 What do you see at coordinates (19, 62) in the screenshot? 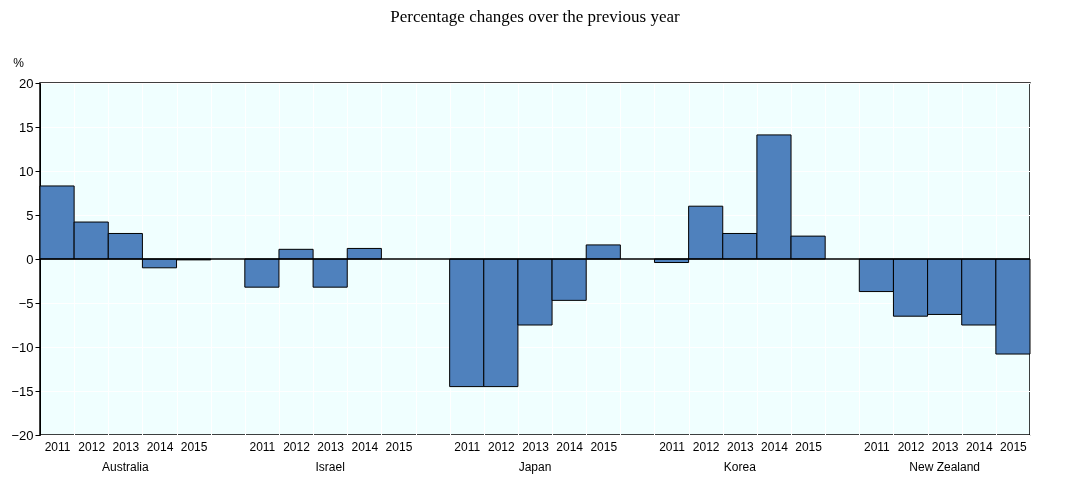
I see `y-axis-title: %` at bounding box center [19, 62].